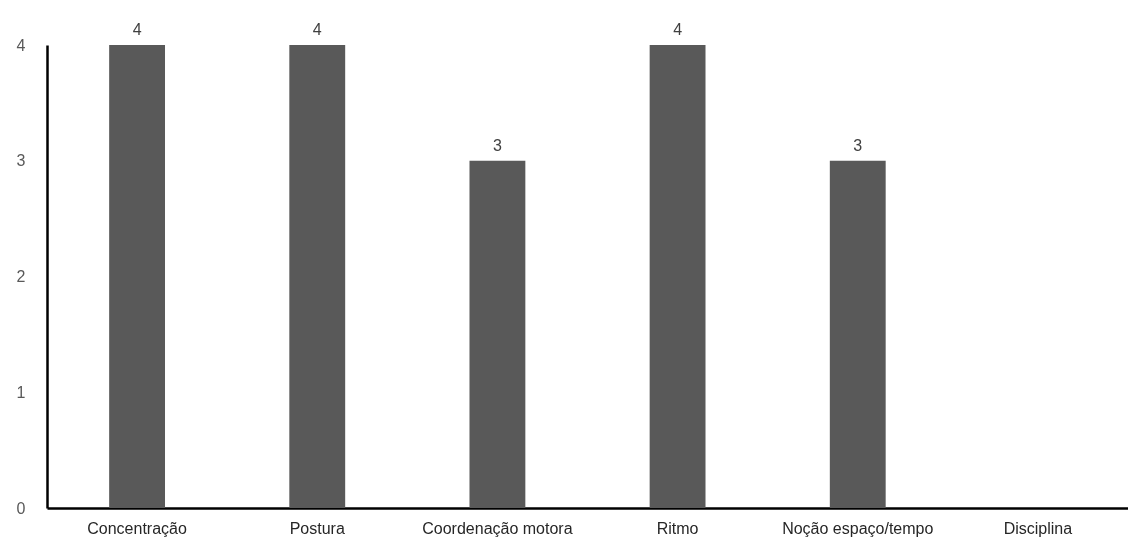 This screenshot has width=1128, height=550. I want to click on x-tick-label: Concentração, so click(137, 528).